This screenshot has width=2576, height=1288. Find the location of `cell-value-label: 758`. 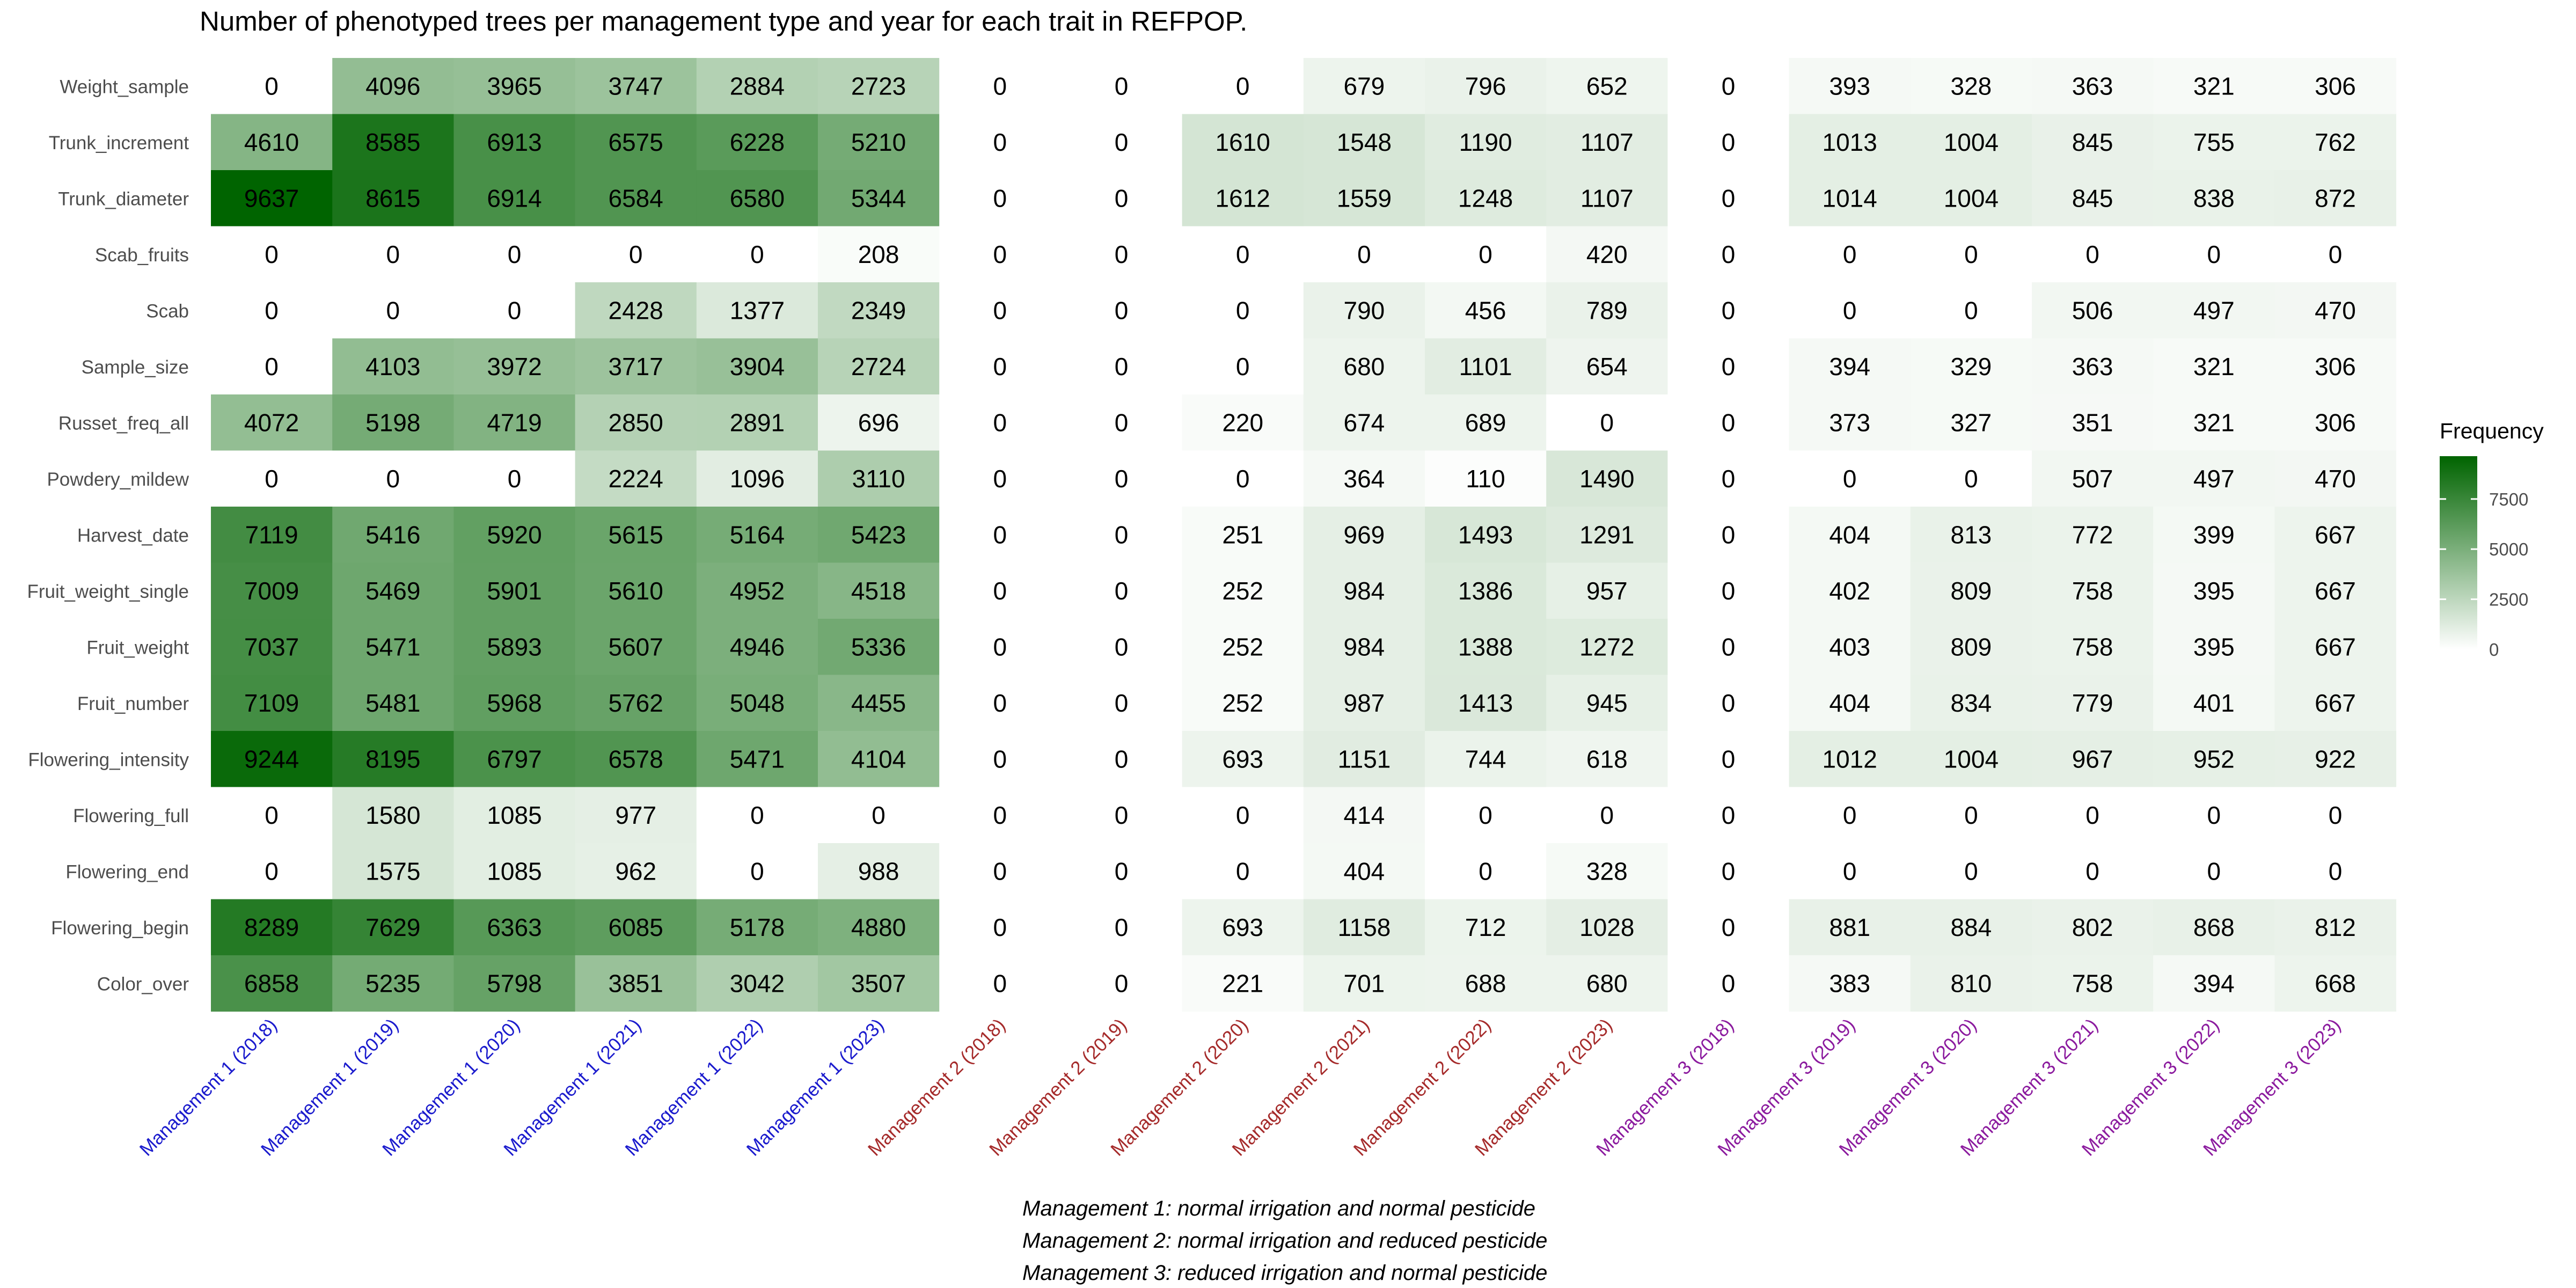

cell-value-label: 758 is located at coordinates (2092, 591).